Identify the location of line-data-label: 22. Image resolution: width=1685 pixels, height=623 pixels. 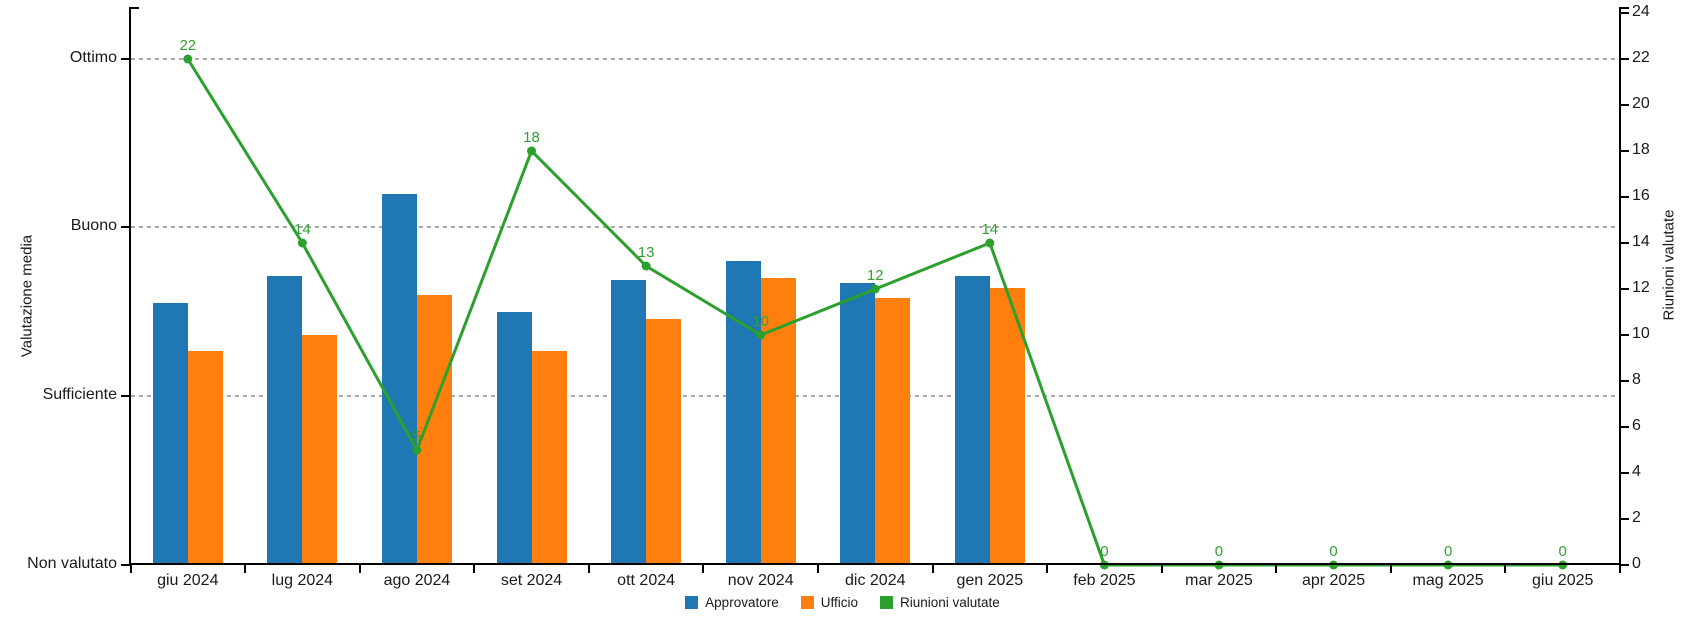
(188, 45).